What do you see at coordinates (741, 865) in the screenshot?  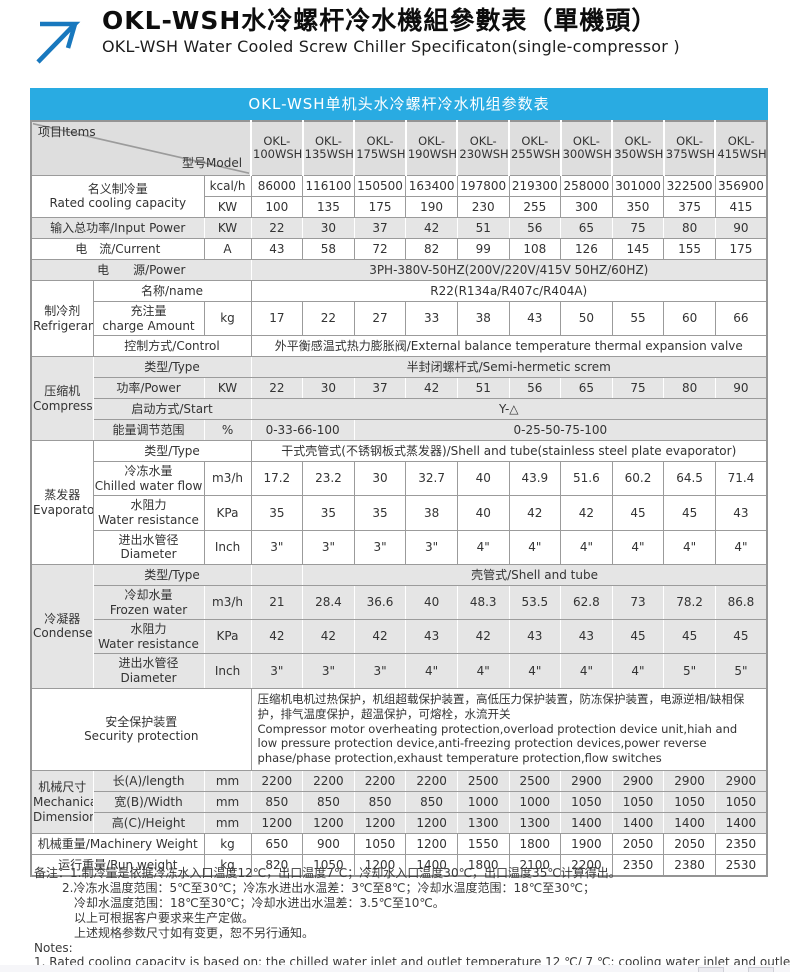 I see `value-cell: 2530` at bounding box center [741, 865].